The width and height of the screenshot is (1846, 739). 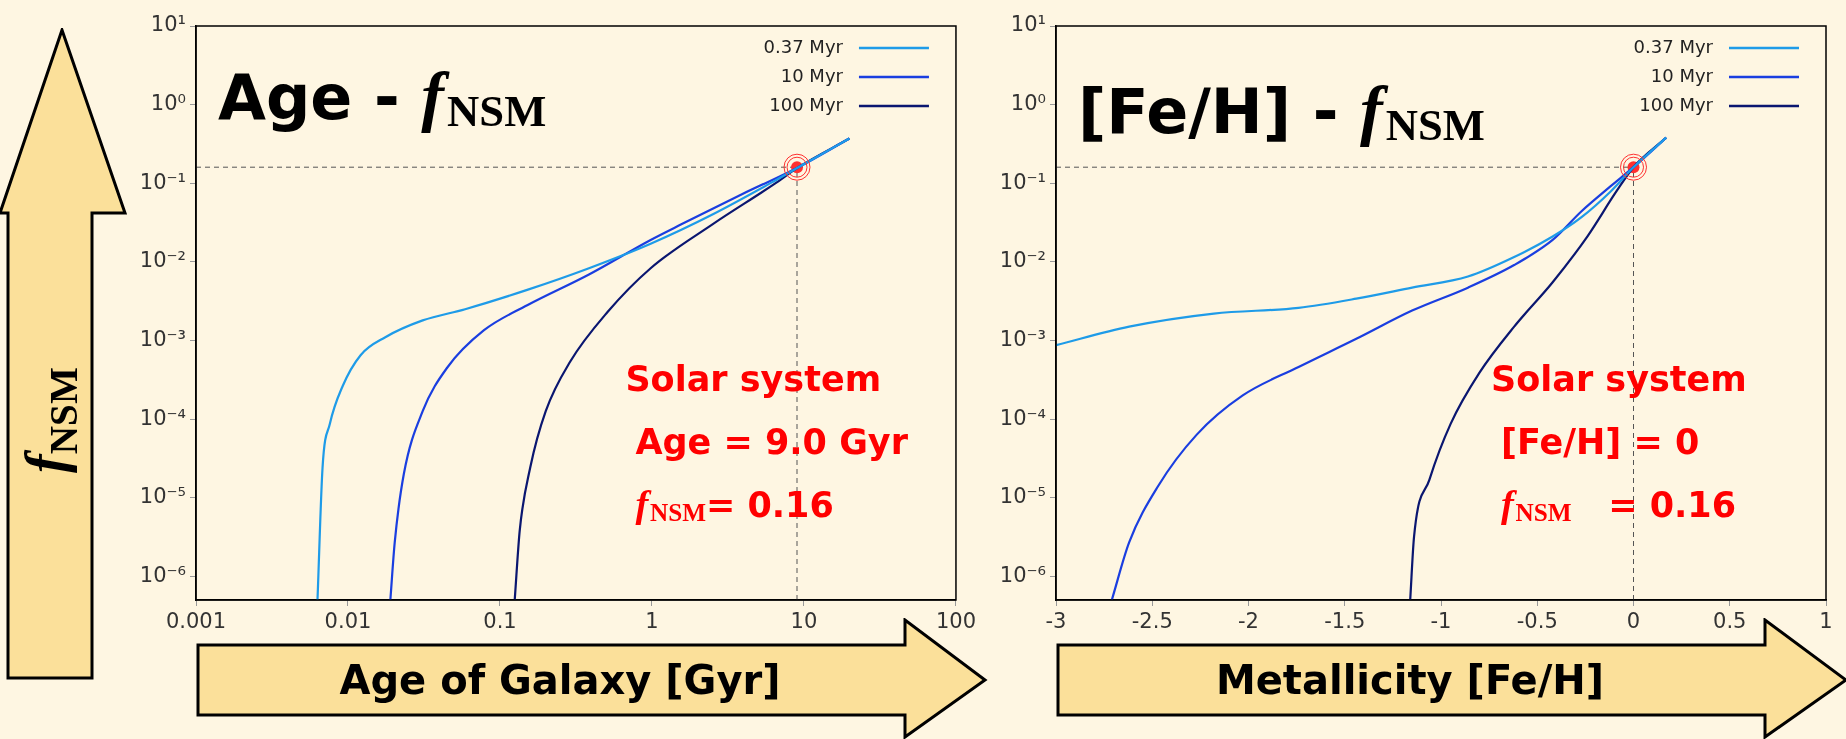 What do you see at coordinates (804, 621) in the screenshot?
I see `x-tick-label: 10` at bounding box center [804, 621].